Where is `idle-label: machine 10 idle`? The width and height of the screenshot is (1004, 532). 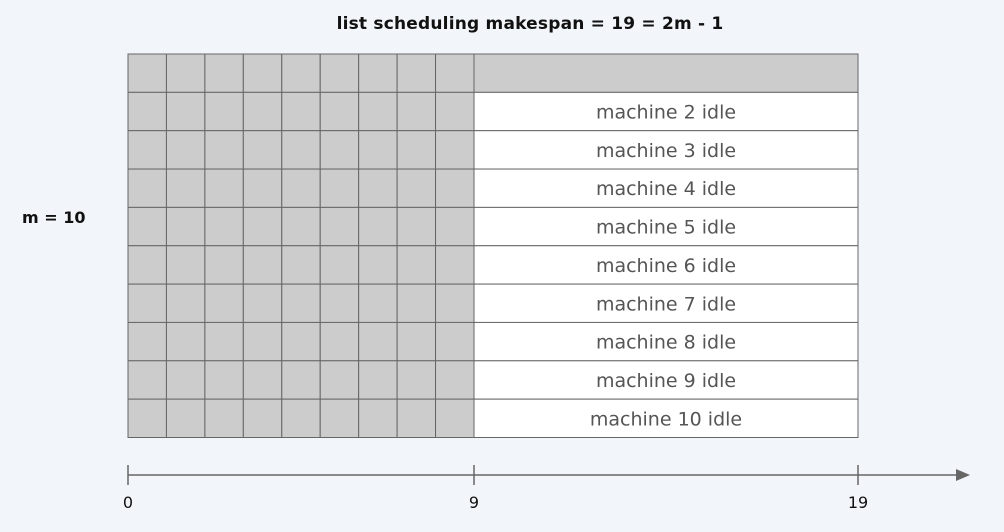 idle-label: machine 10 idle is located at coordinates (666, 419).